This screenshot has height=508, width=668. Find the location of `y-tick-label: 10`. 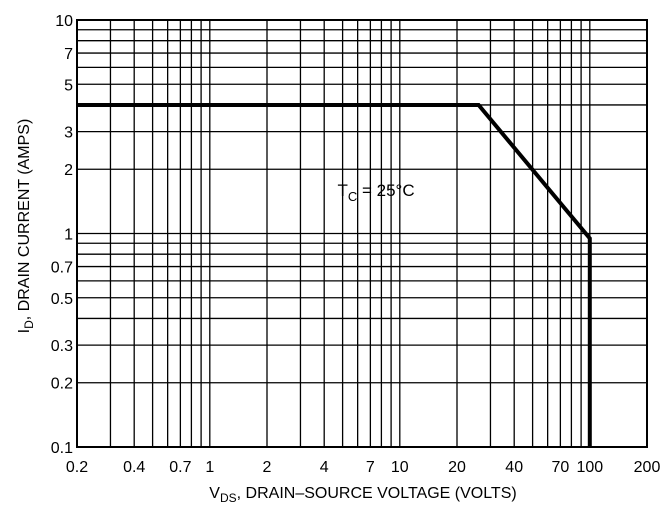

y-tick-label: 10 is located at coordinates (64, 21).